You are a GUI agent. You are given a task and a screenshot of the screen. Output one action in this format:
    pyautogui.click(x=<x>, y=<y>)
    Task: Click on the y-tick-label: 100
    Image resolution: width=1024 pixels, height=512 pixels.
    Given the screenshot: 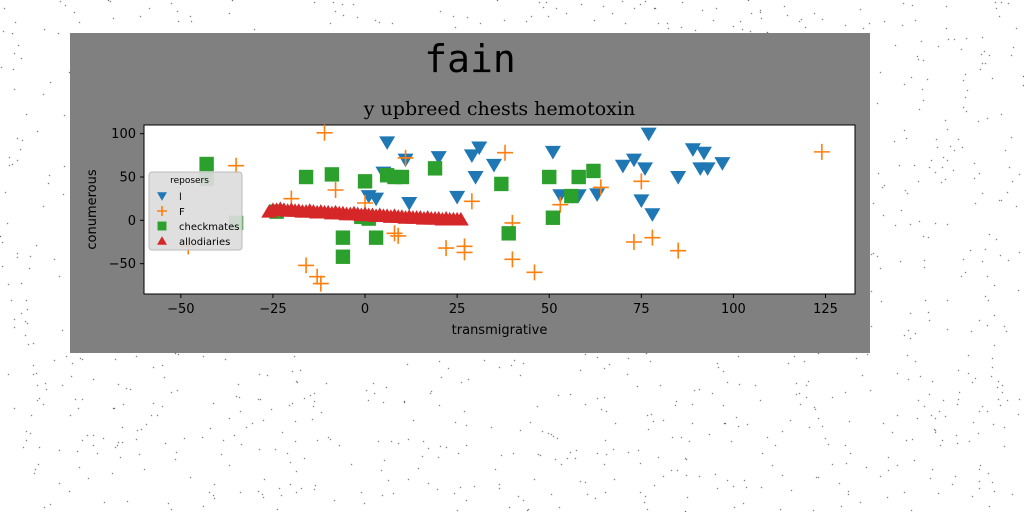 What is the action you would take?
    pyautogui.click(x=123, y=134)
    